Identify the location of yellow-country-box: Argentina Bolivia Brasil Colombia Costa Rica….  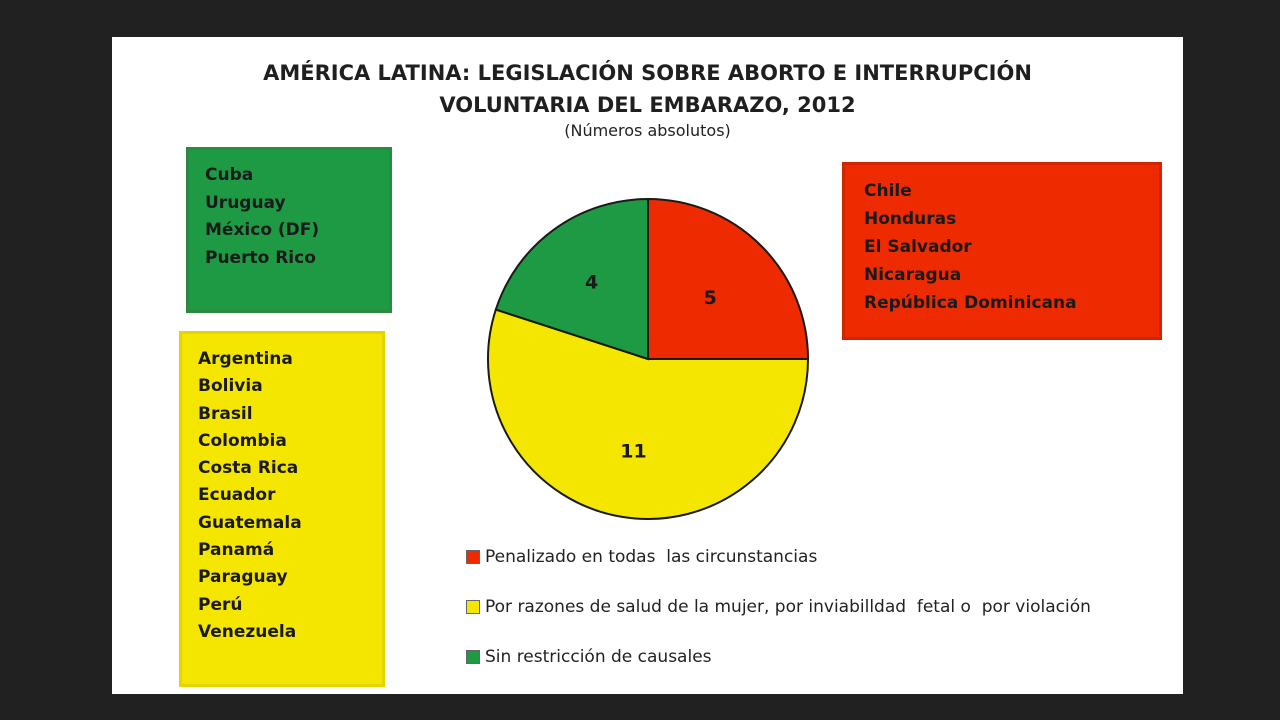
(282, 509).